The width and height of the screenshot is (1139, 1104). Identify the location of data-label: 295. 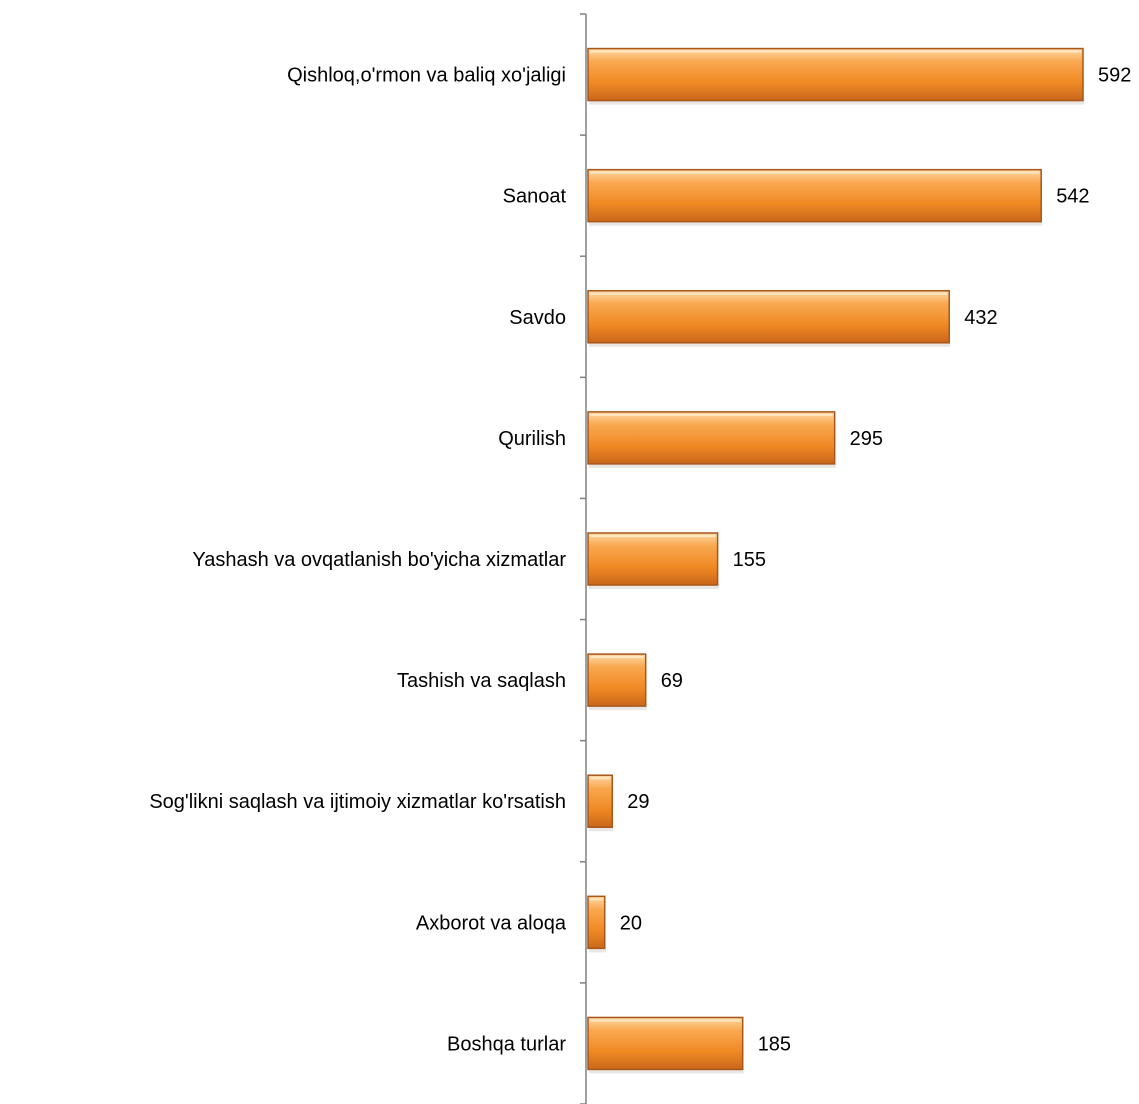
(866, 439).